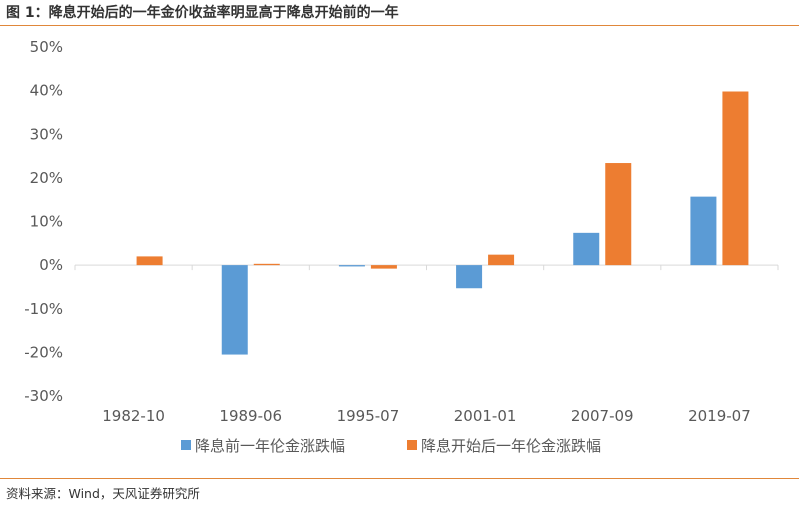 This screenshot has width=799, height=508. What do you see at coordinates (43, 352) in the screenshot?
I see `y-tick-label: -20%` at bounding box center [43, 352].